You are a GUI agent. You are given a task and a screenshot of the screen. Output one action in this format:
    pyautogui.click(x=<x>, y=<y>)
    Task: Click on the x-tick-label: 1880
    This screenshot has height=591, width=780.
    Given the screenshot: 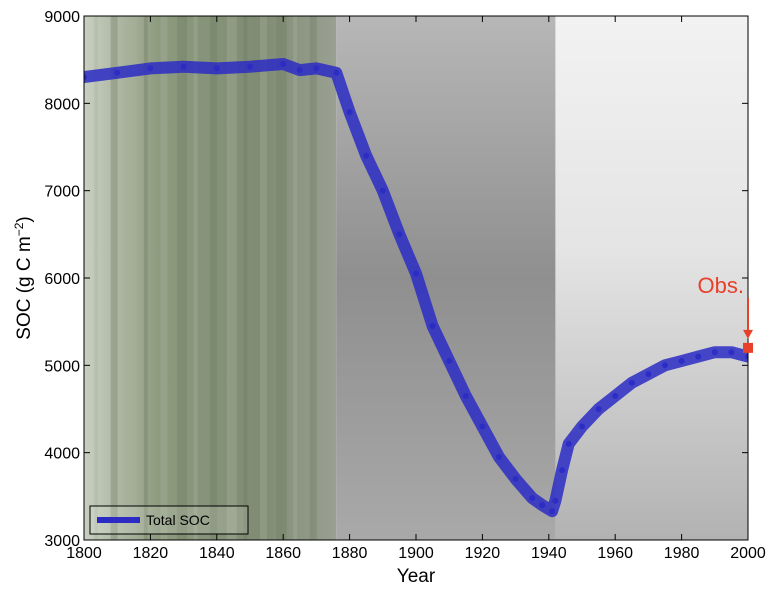 What is the action you would take?
    pyautogui.click(x=350, y=553)
    